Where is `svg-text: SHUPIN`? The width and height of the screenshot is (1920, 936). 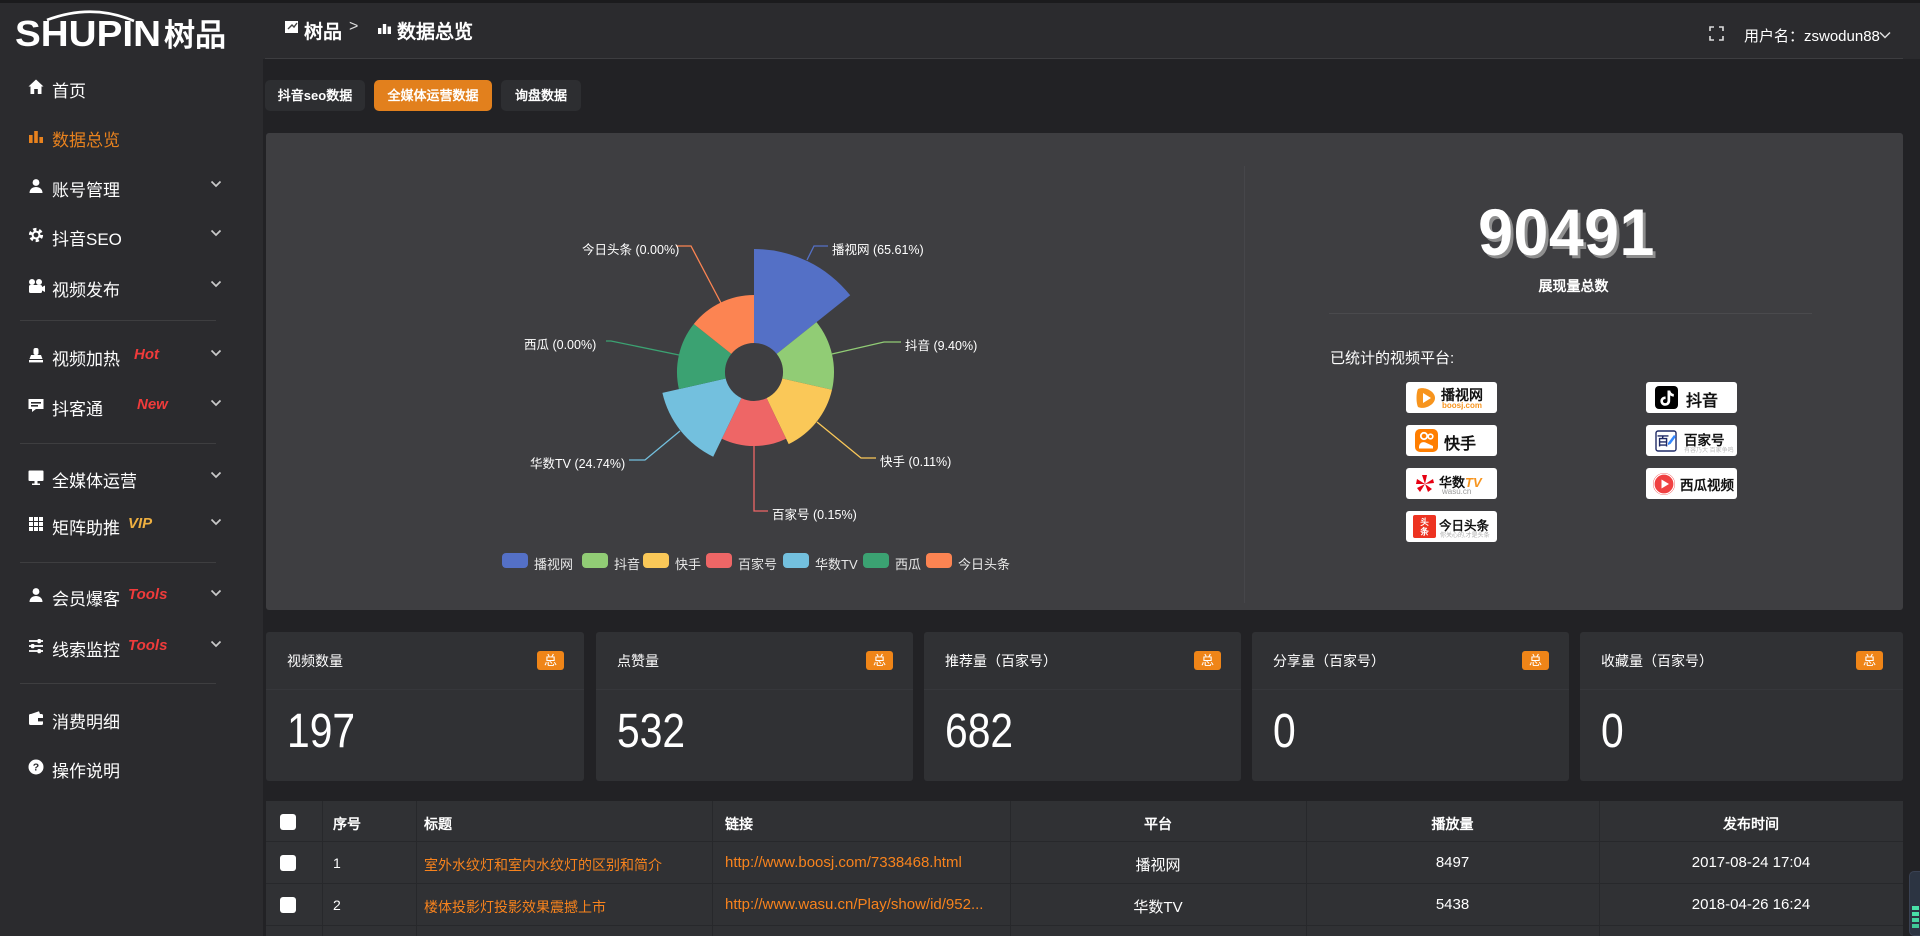 svg-text: SHUPIN is located at coordinates (88, 32).